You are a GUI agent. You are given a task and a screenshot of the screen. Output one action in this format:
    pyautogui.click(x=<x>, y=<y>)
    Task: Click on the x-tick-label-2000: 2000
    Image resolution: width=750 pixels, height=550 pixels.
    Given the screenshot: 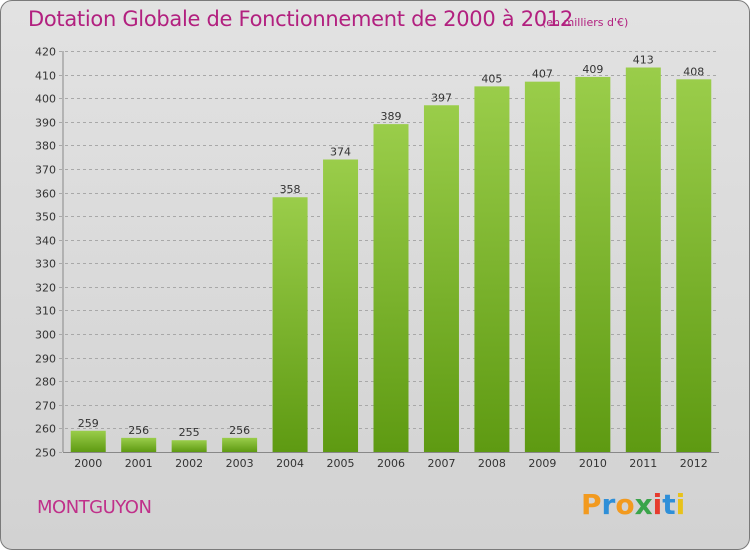 What is the action you would take?
    pyautogui.click(x=88, y=463)
    